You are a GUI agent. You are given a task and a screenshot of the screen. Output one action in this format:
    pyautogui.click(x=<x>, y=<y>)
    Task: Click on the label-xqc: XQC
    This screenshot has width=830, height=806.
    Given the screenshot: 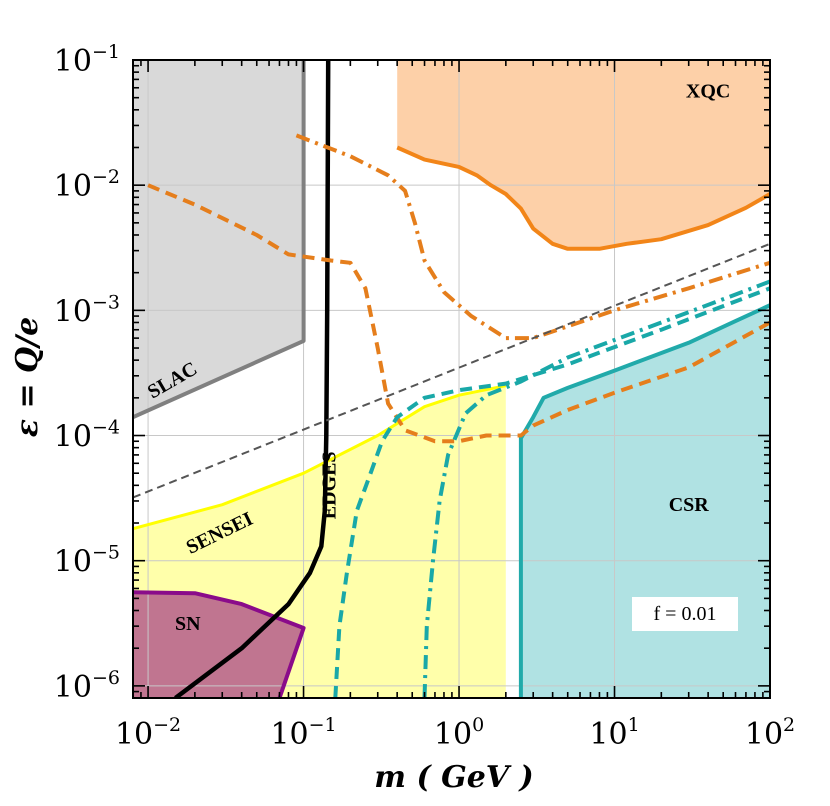 What is the action you would take?
    pyautogui.click(x=708, y=92)
    